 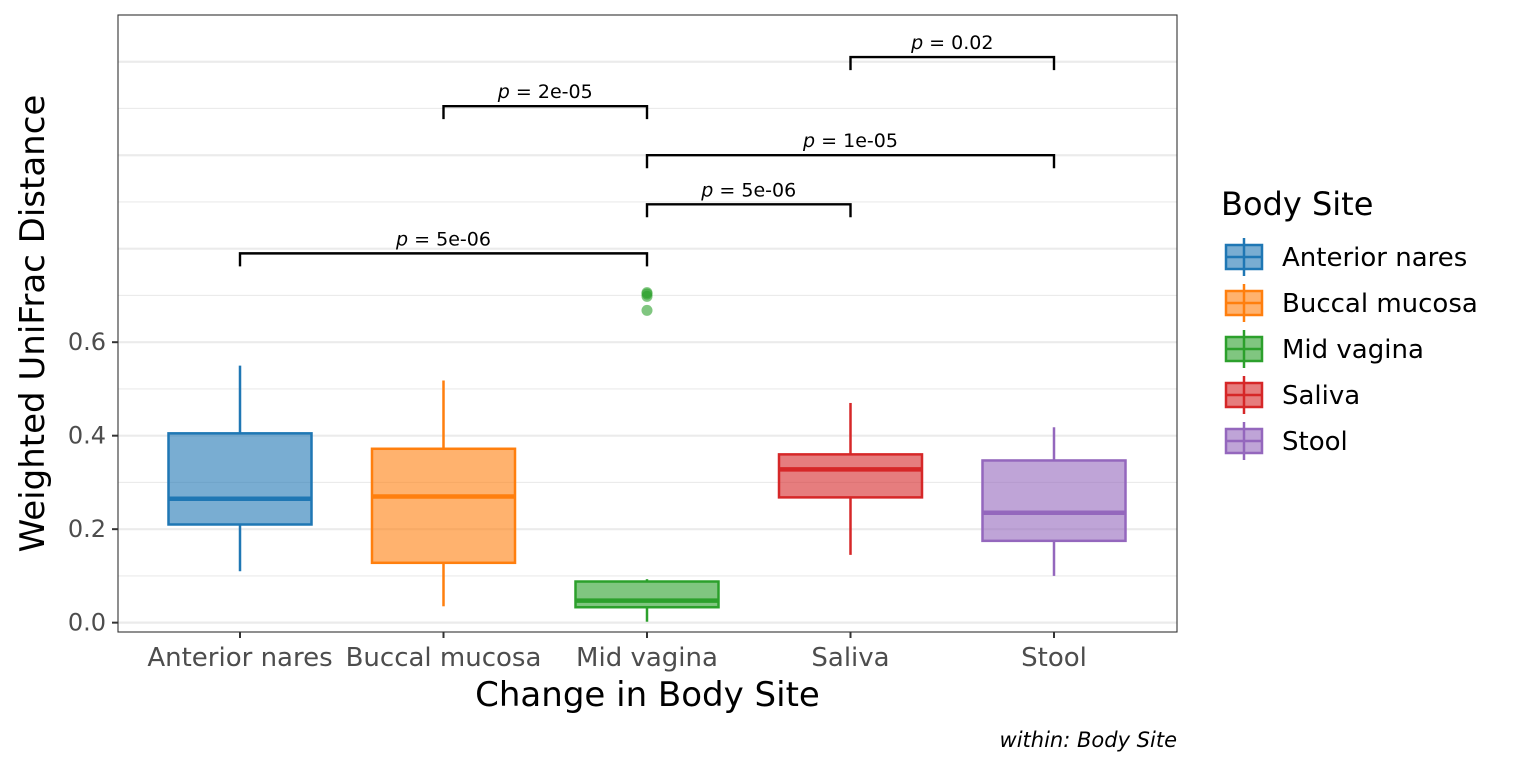 I want to click on p-value: = 1e-05, so click(x=859, y=141).